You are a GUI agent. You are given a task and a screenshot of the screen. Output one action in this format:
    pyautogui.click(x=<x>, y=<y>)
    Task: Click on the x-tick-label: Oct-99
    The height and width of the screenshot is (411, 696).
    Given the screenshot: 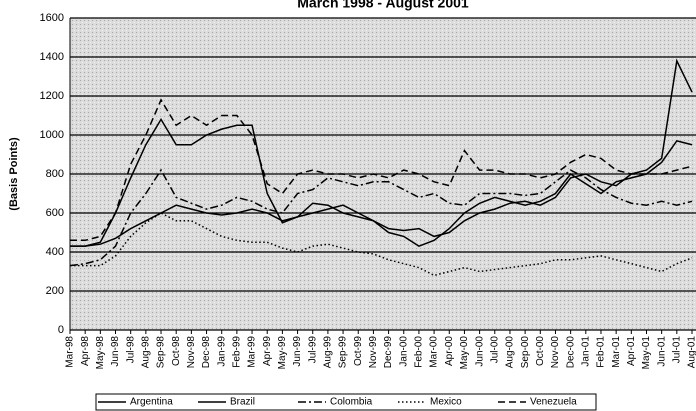 What is the action you would take?
    pyautogui.click(x=358, y=351)
    